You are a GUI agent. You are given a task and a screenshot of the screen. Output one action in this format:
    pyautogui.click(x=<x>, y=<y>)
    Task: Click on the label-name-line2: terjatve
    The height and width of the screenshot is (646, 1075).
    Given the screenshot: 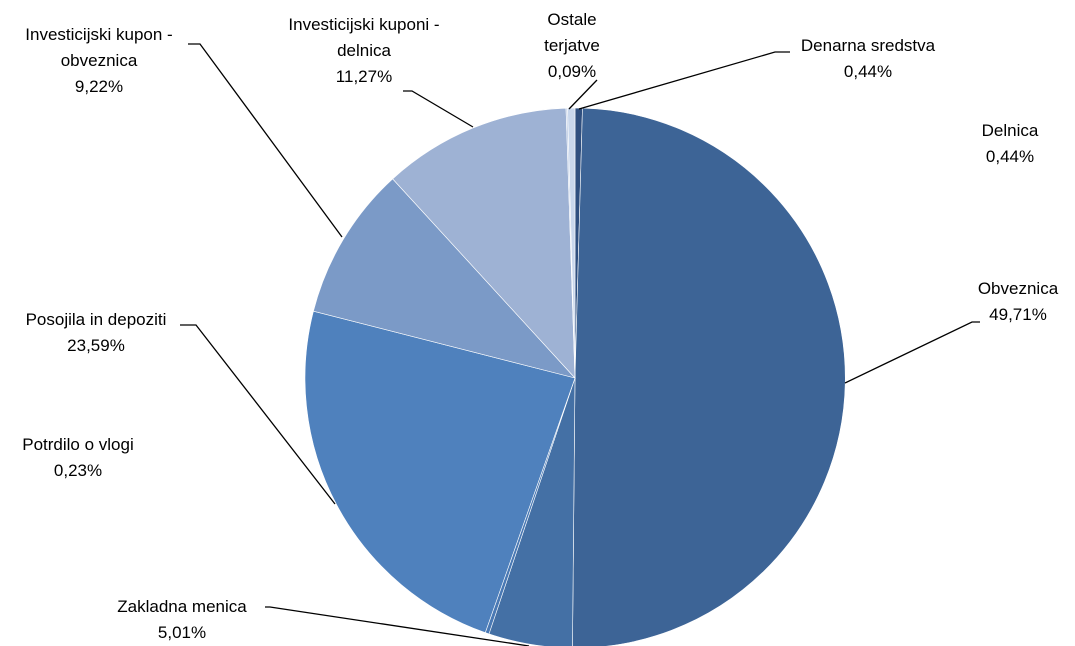 What is the action you would take?
    pyautogui.click(x=572, y=45)
    